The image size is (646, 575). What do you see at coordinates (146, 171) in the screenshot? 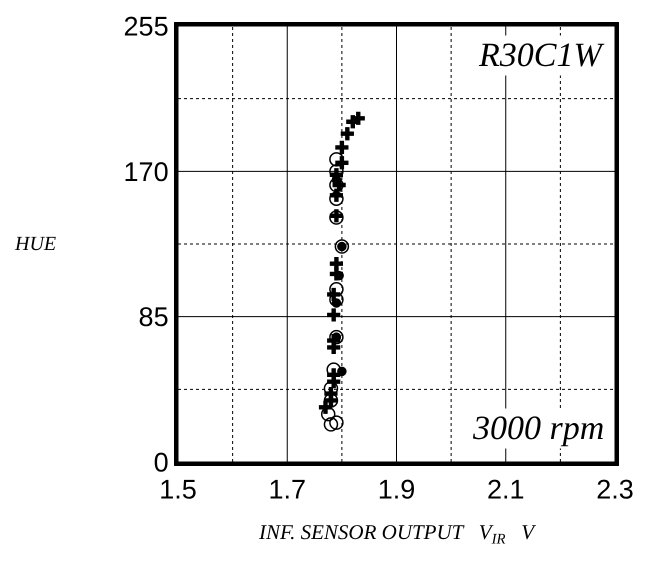
I see `y-tick-label: 170` at bounding box center [146, 171].